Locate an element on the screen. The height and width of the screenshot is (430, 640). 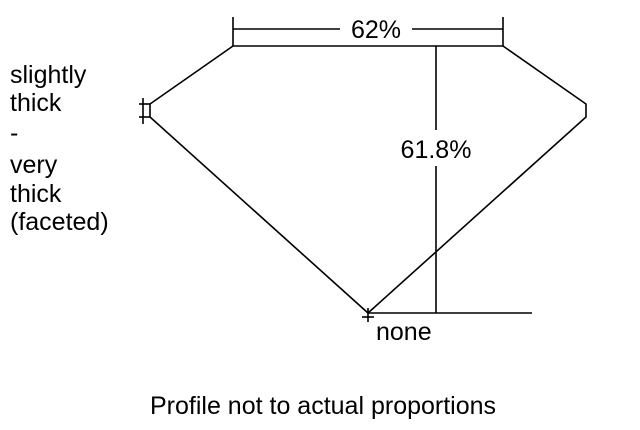
depth-percentage-label: 61.8% is located at coordinates (436, 150).